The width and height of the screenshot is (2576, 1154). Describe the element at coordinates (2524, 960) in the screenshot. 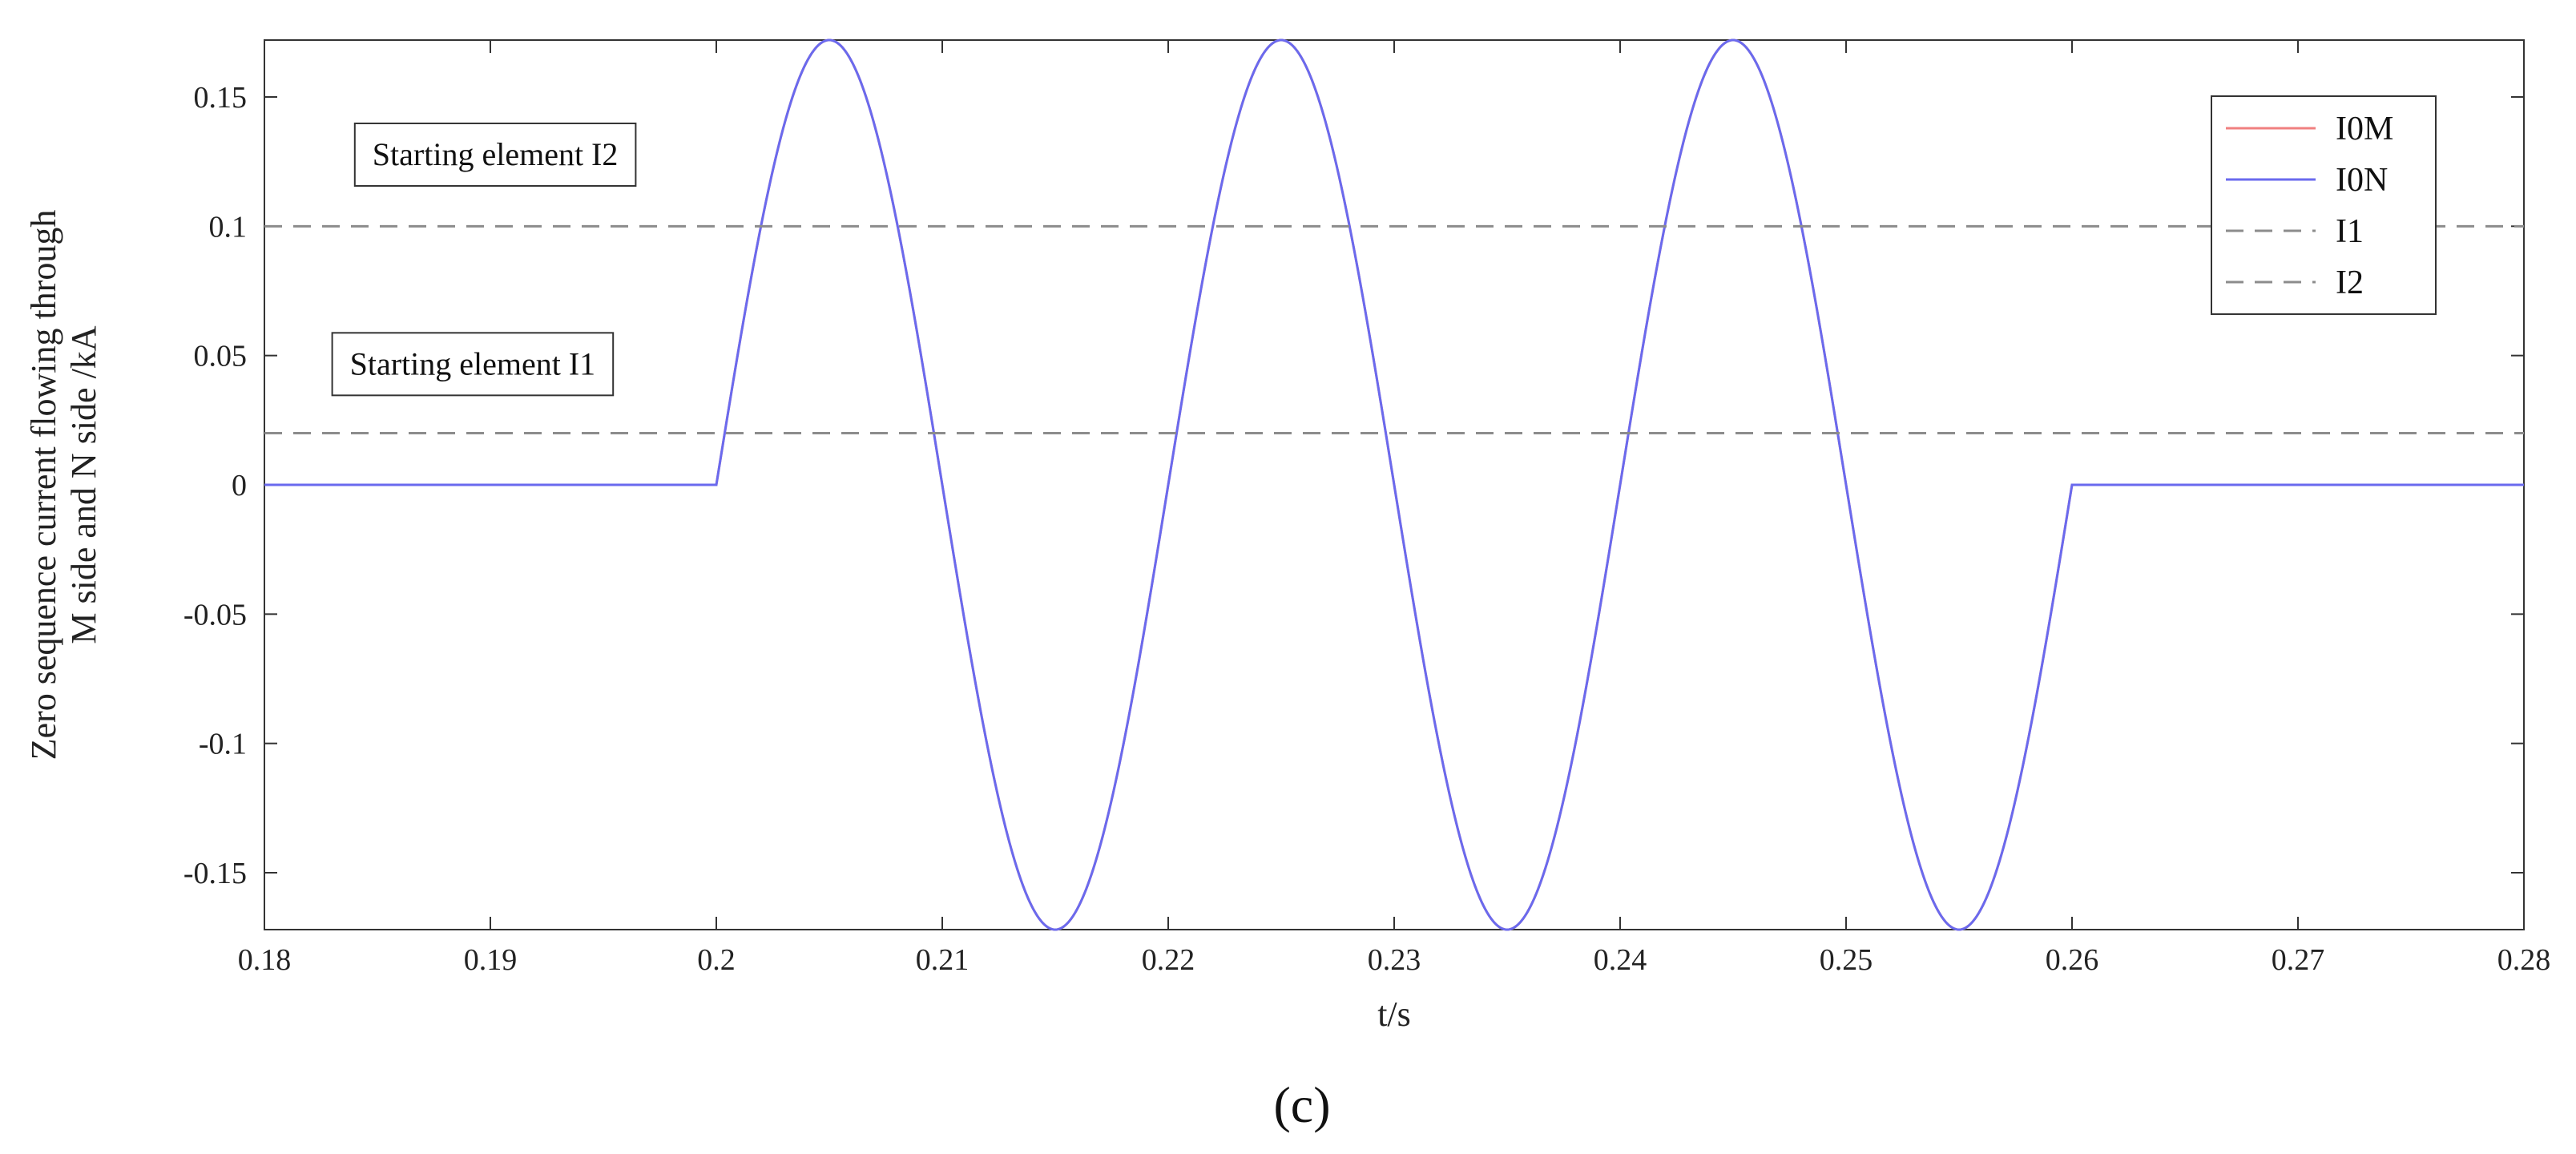

I see `x-tick-label: 0.28` at that location.